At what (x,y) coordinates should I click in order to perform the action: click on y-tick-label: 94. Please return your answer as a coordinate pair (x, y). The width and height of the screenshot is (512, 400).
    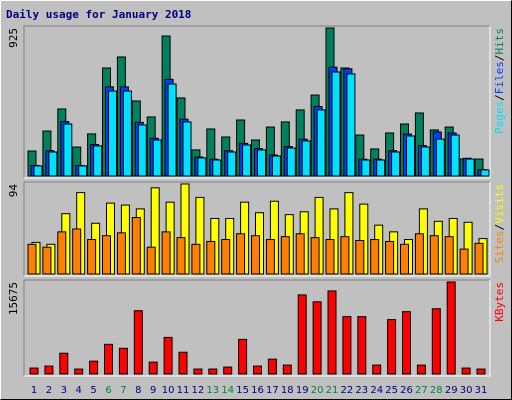
    Looking at the image, I should click on (13, 191).